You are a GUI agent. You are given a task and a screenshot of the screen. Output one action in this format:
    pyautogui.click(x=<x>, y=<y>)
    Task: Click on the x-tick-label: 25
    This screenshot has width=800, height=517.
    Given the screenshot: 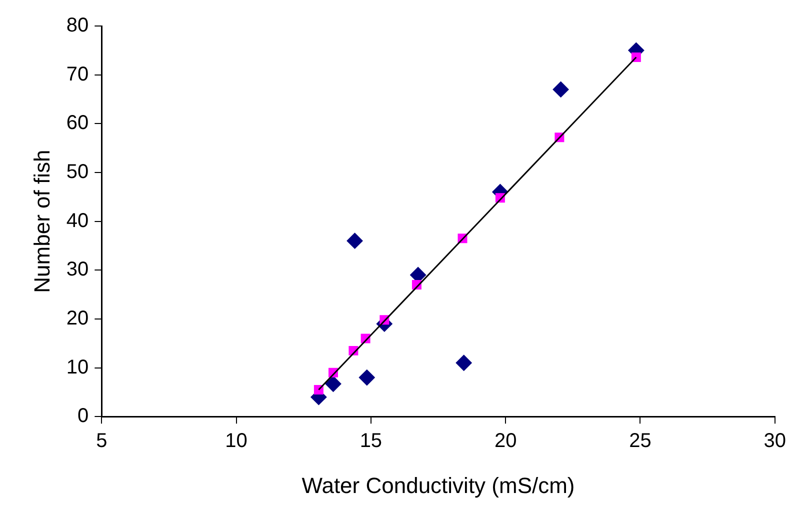 What is the action you would take?
    pyautogui.click(x=640, y=441)
    